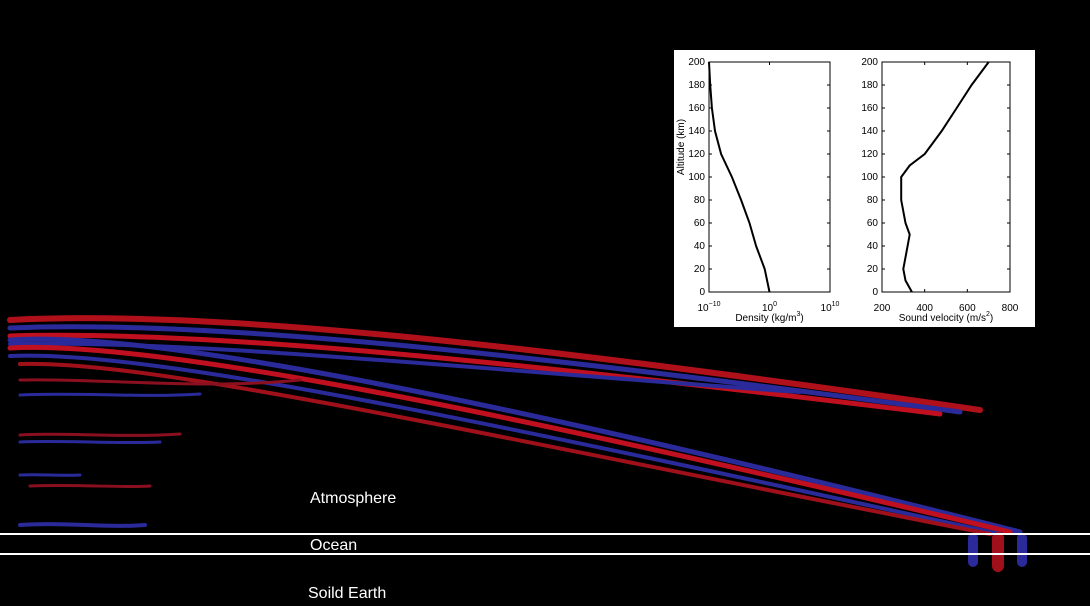 The height and width of the screenshot is (606, 1090). I want to click on layer-label: Soild Earth, so click(347, 593).